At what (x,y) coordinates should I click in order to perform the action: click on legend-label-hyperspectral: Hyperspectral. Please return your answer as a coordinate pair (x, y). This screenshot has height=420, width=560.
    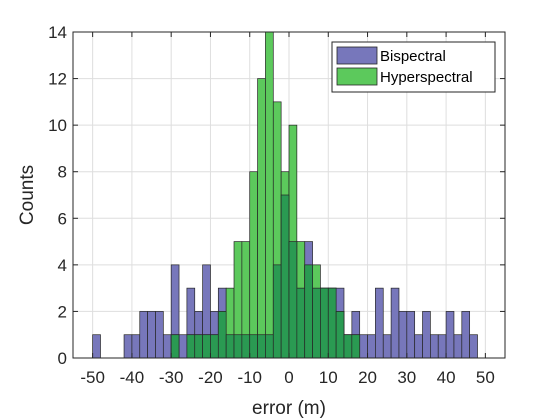
    Looking at the image, I should click on (426, 77).